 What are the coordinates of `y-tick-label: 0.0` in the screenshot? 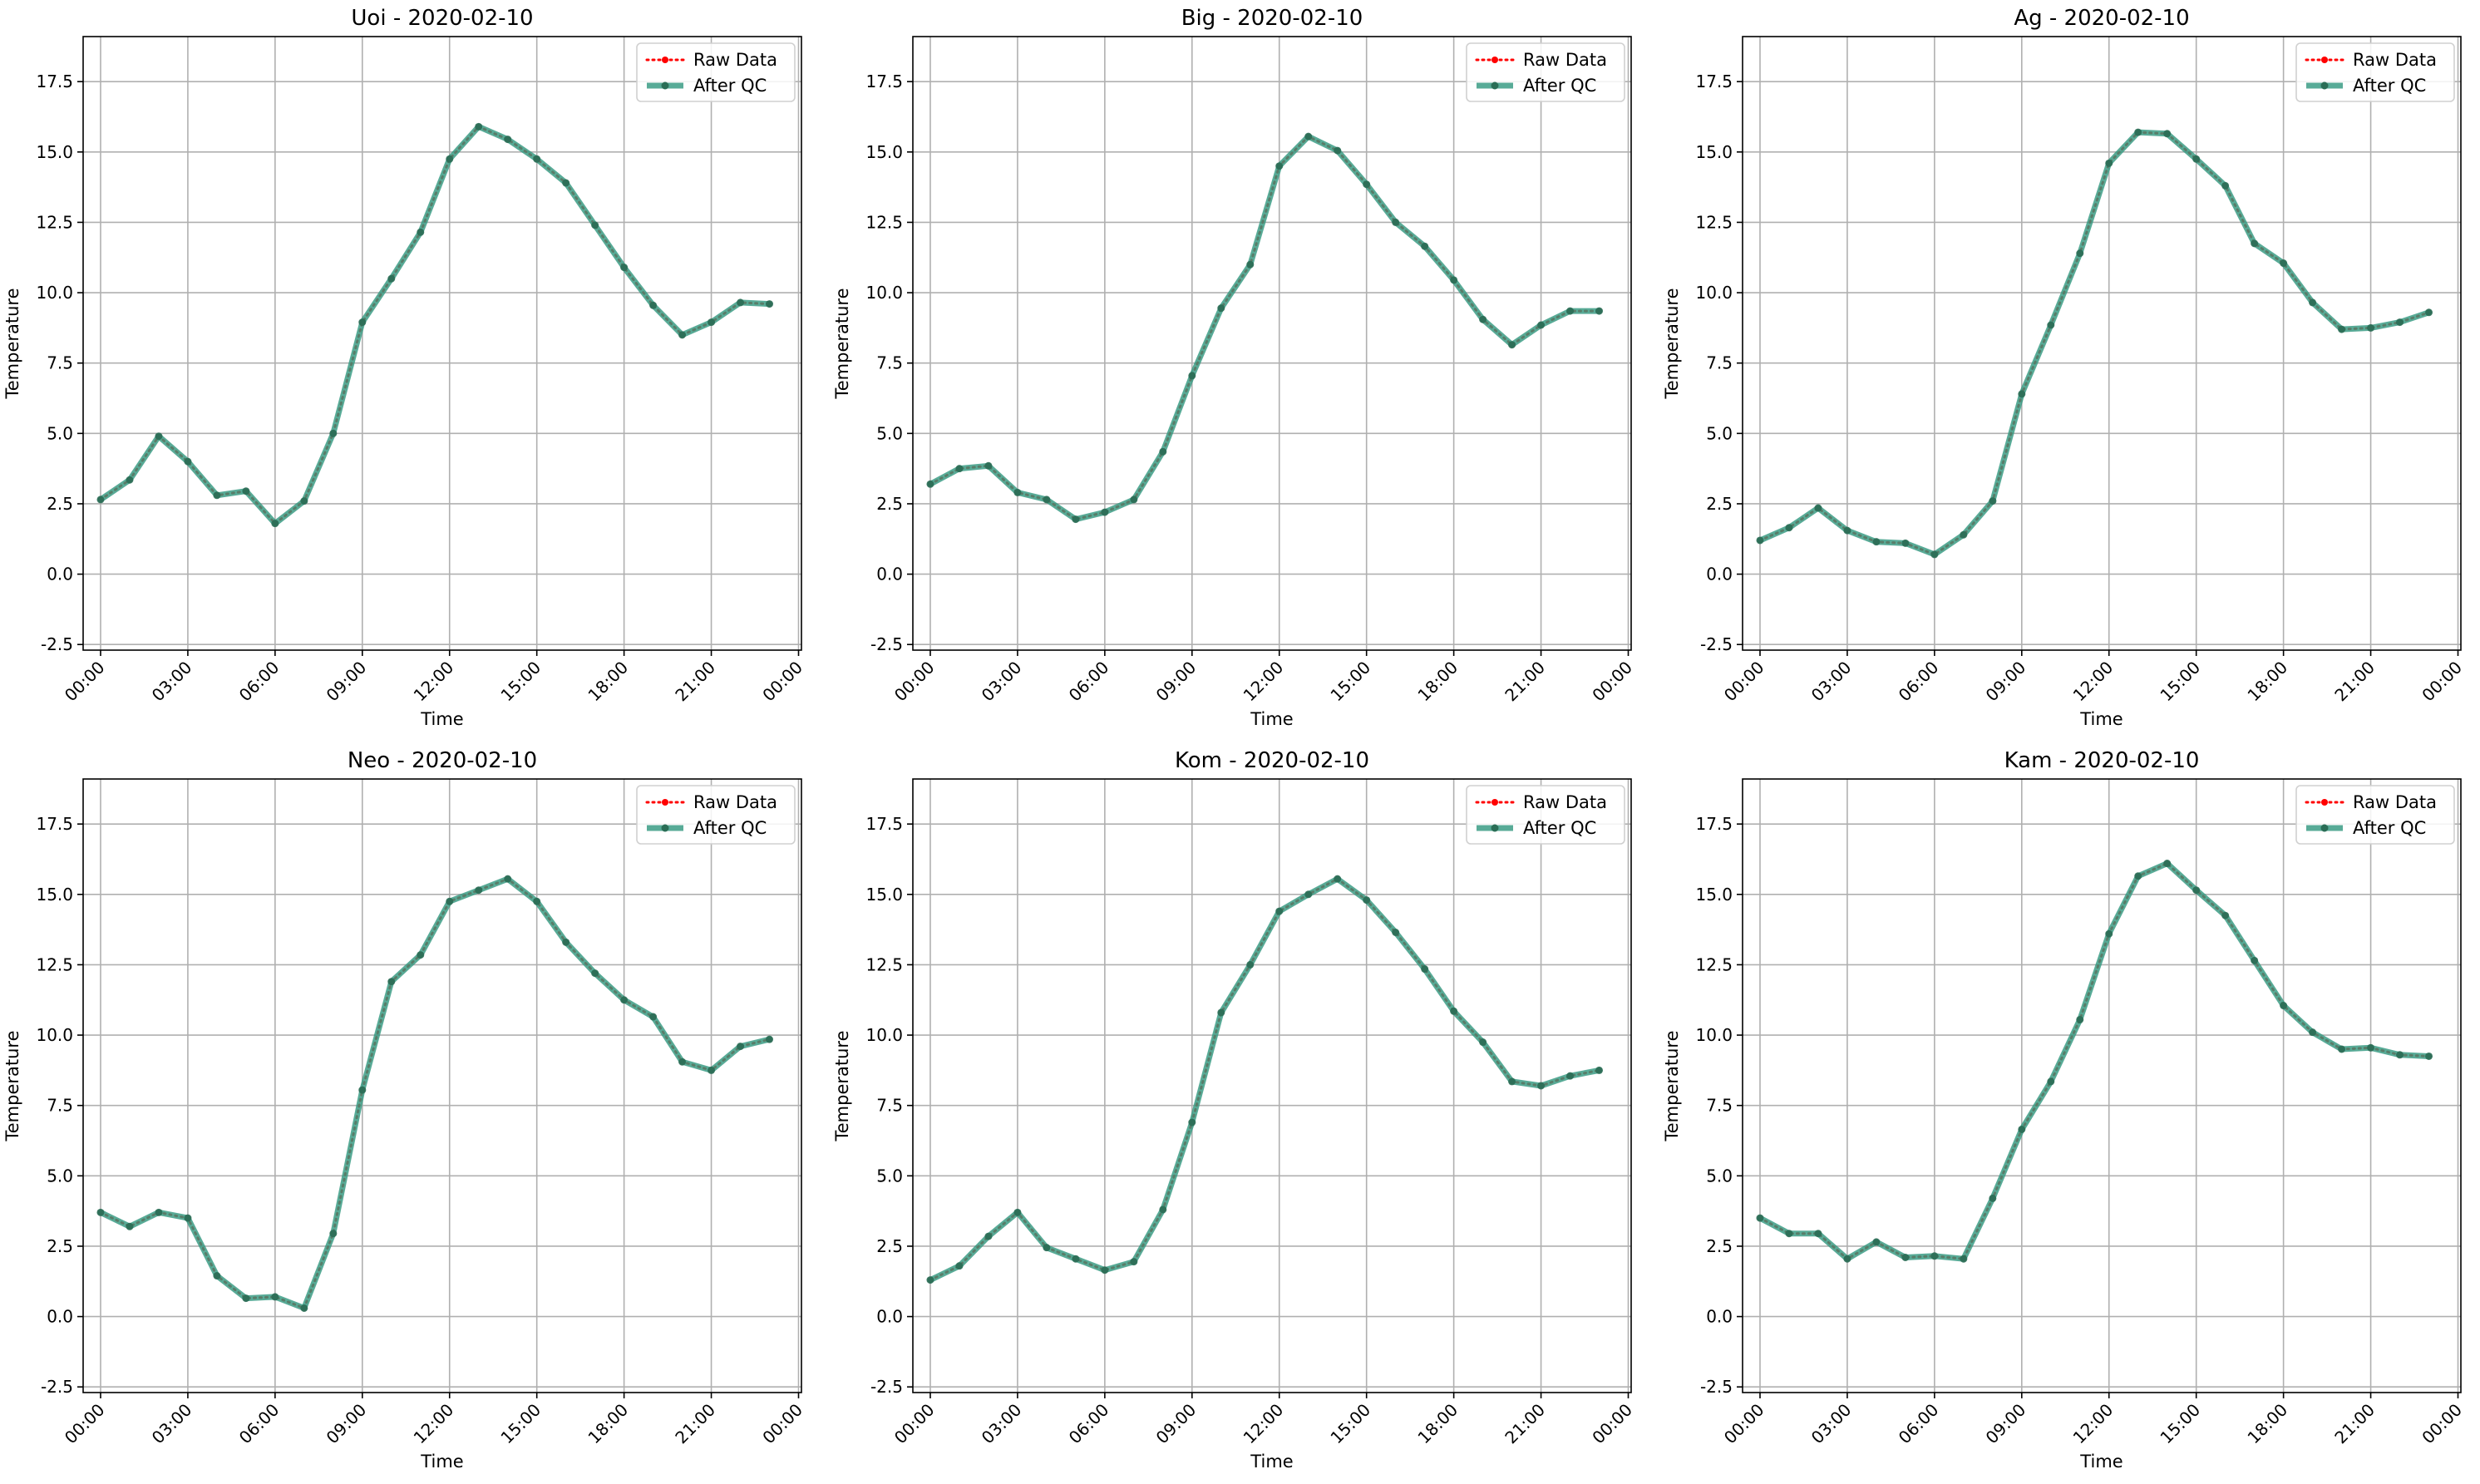 It's located at (1720, 574).